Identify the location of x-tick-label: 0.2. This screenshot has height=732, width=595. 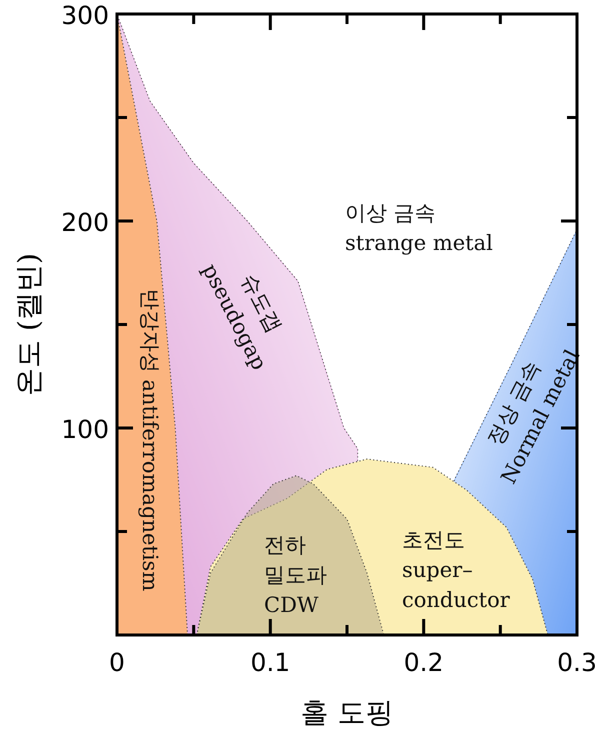
(424, 662).